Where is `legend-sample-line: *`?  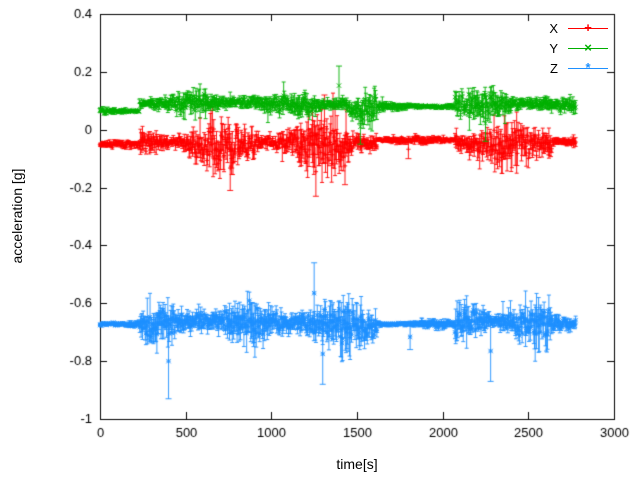 legend-sample-line: * is located at coordinates (588, 68).